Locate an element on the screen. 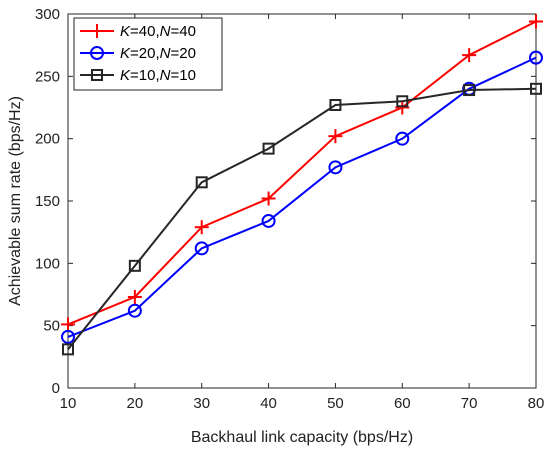 The width and height of the screenshot is (550, 450). y-tick-label: 0 is located at coordinates (56, 388).